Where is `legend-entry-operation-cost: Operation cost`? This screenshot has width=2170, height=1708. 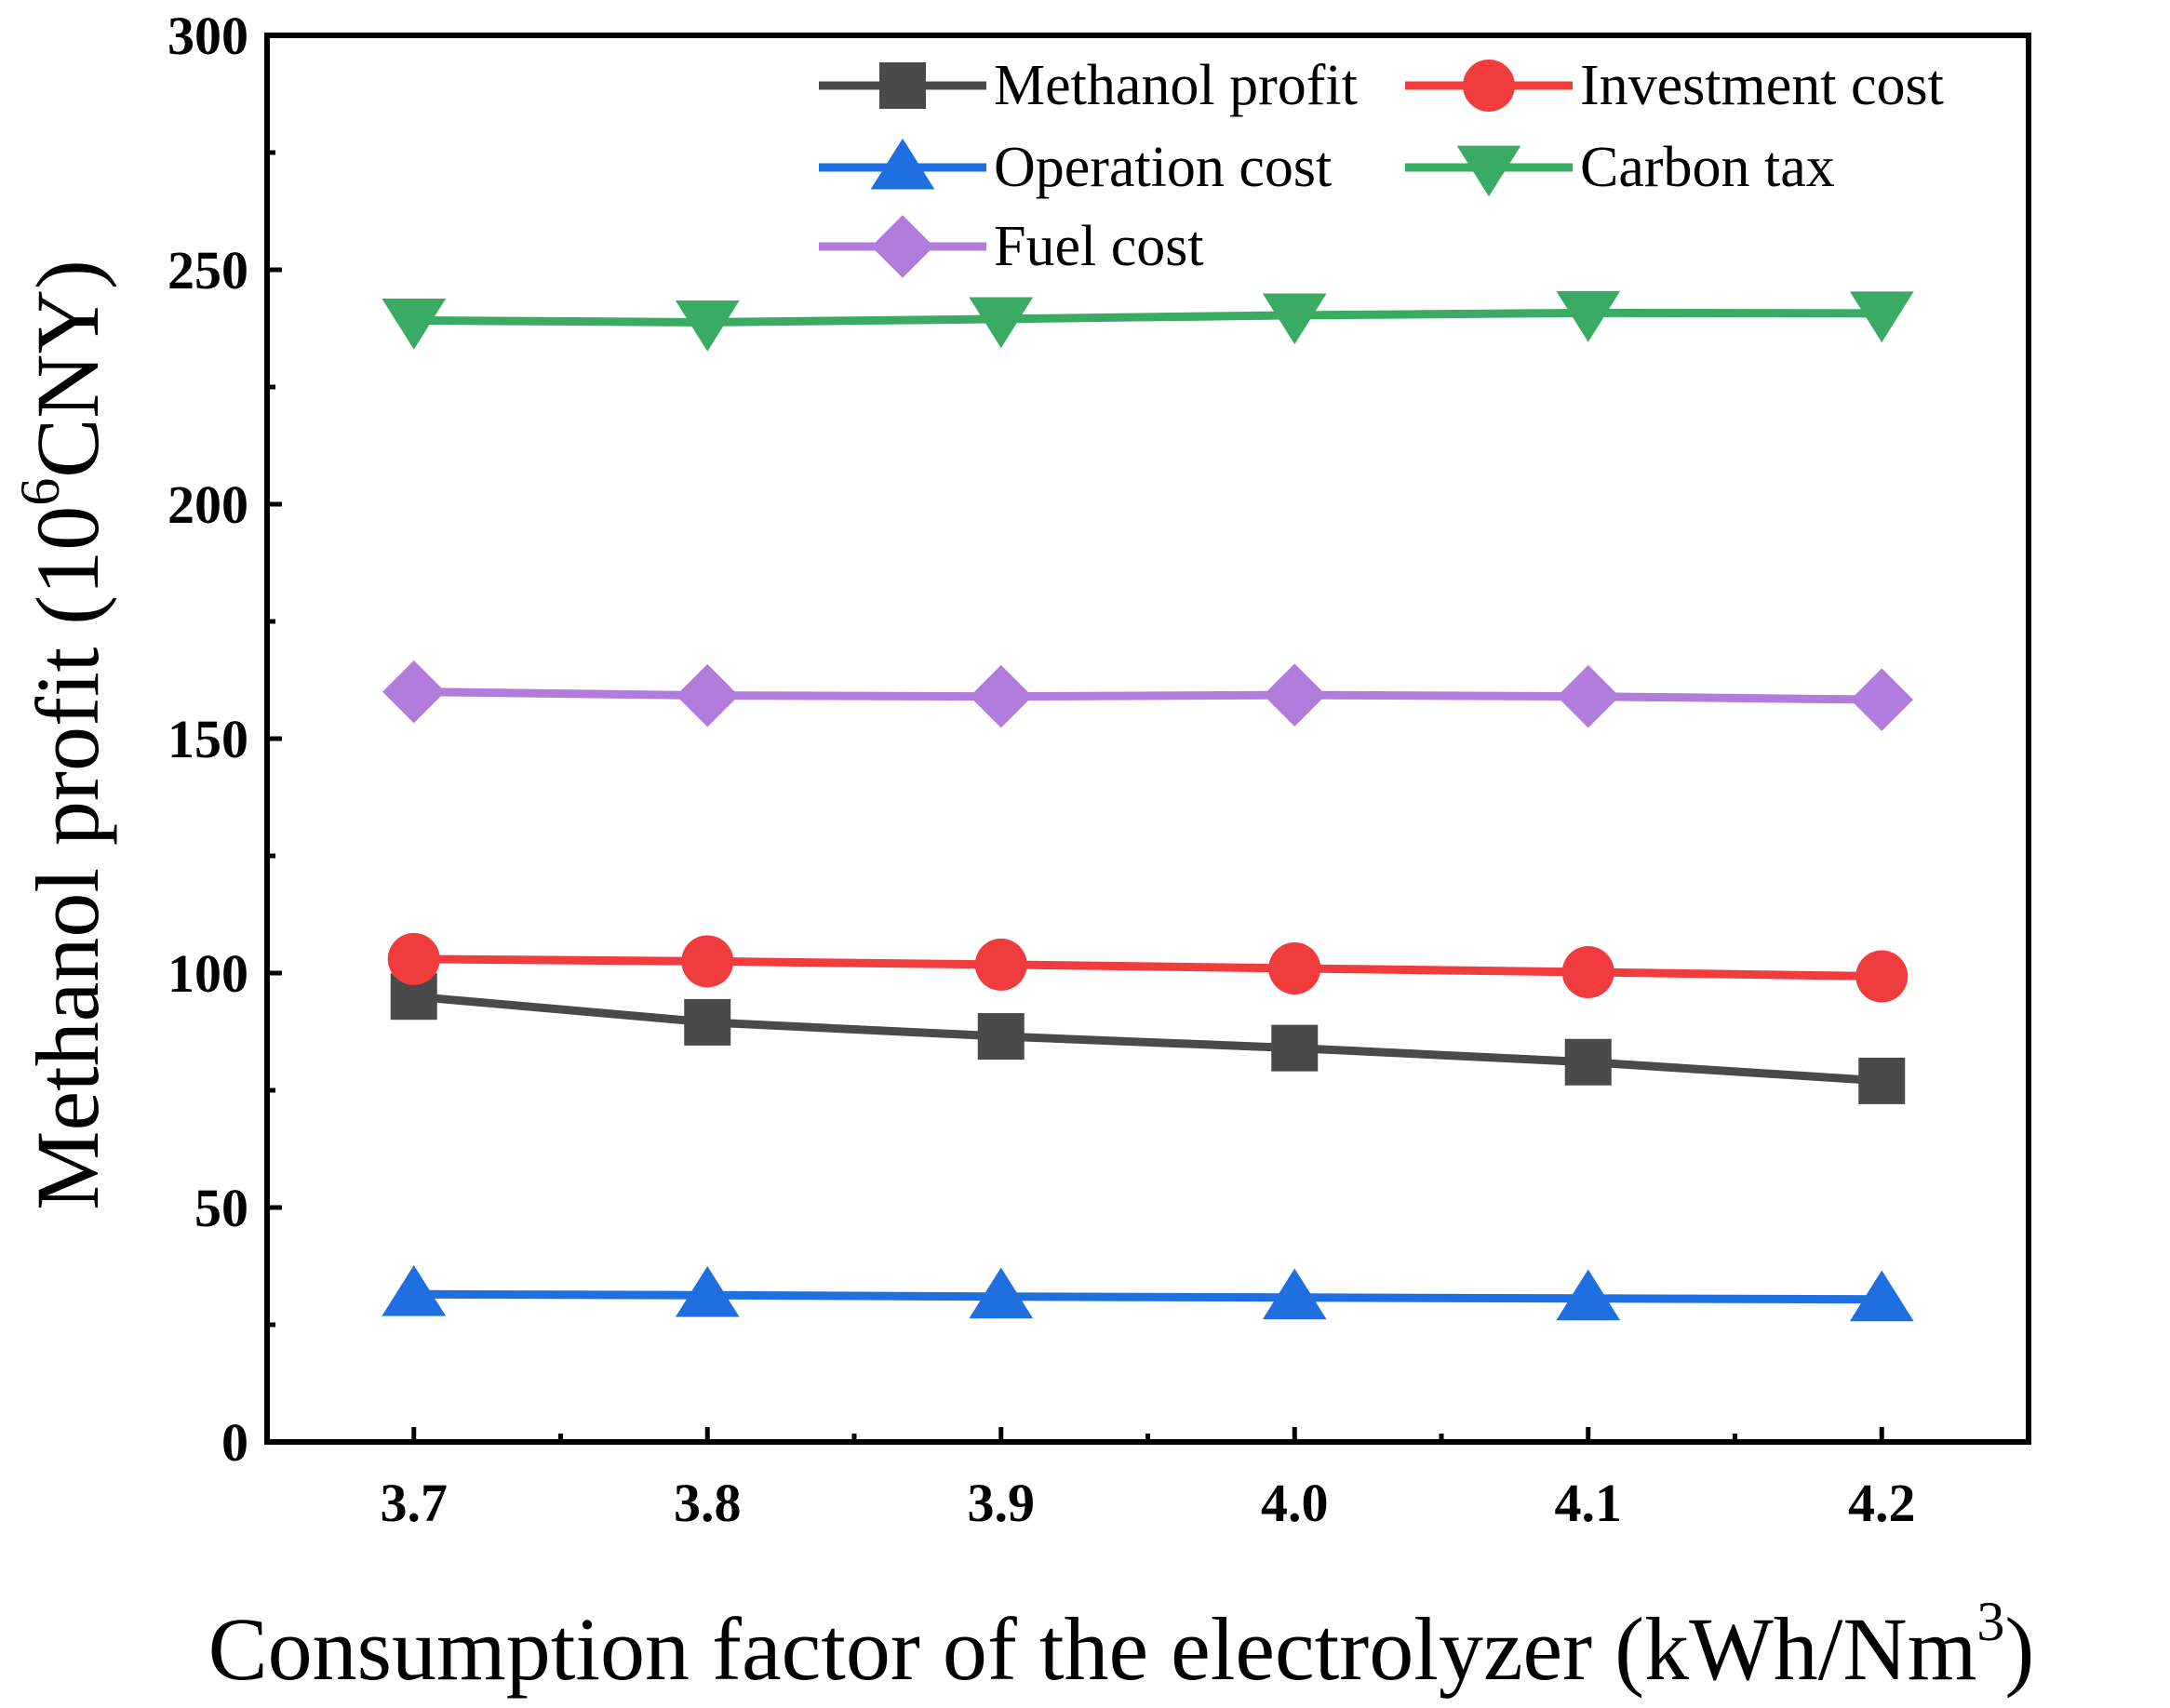 legend-entry-operation-cost: Operation cost is located at coordinates (1075, 167).